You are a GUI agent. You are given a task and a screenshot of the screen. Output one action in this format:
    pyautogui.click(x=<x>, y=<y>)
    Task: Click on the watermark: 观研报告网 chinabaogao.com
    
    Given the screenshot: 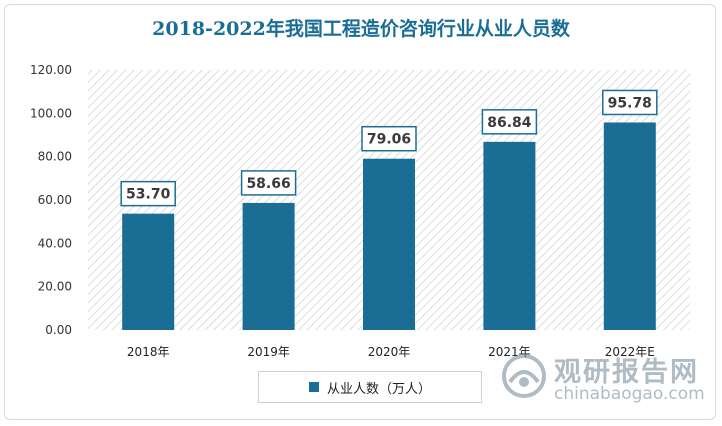 What is the action you would take?
    pyautogui.click(x=605, y=377)
    